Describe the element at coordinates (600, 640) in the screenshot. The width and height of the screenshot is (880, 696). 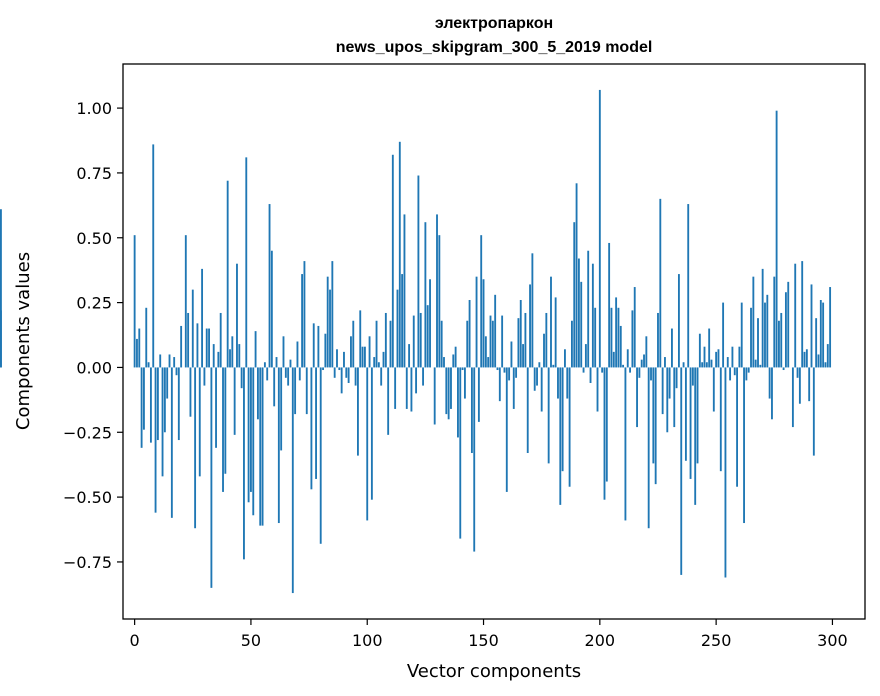
I see `x-tick-label: 200` at that location.